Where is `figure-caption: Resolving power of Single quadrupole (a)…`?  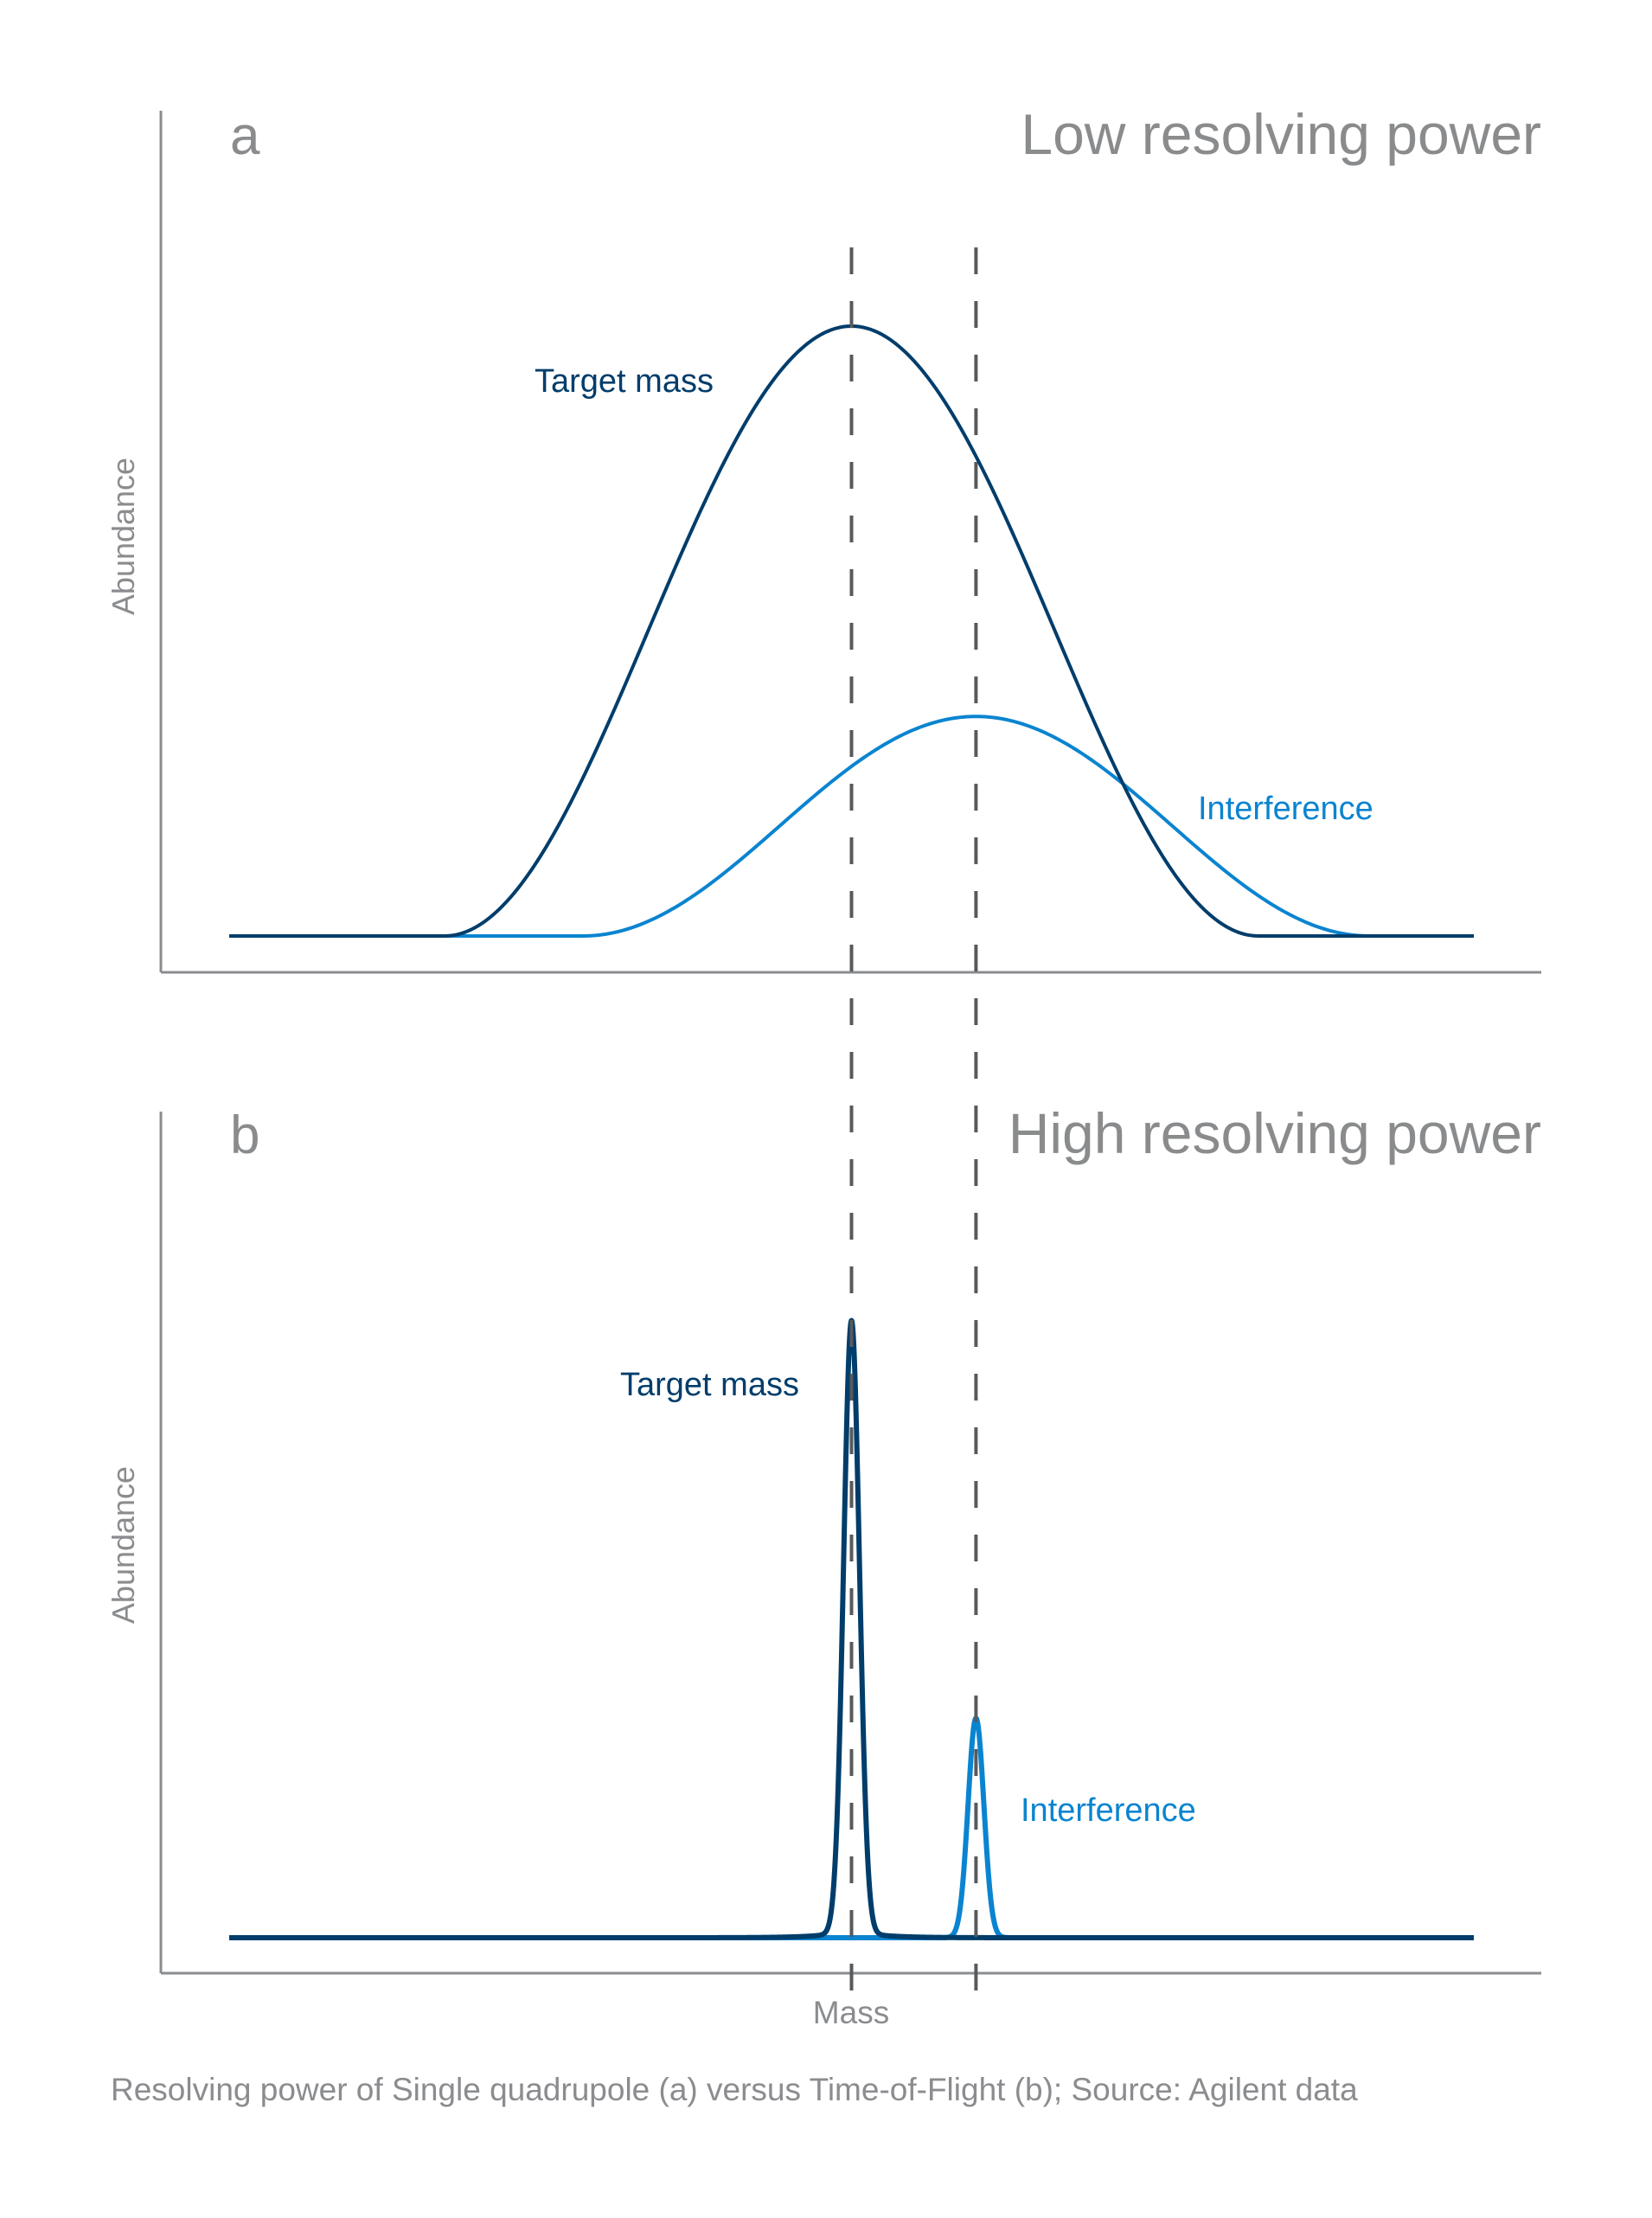
figure-caption: Resolving power of Single quadrupole (a)… is located at coordinates (734, 2089).